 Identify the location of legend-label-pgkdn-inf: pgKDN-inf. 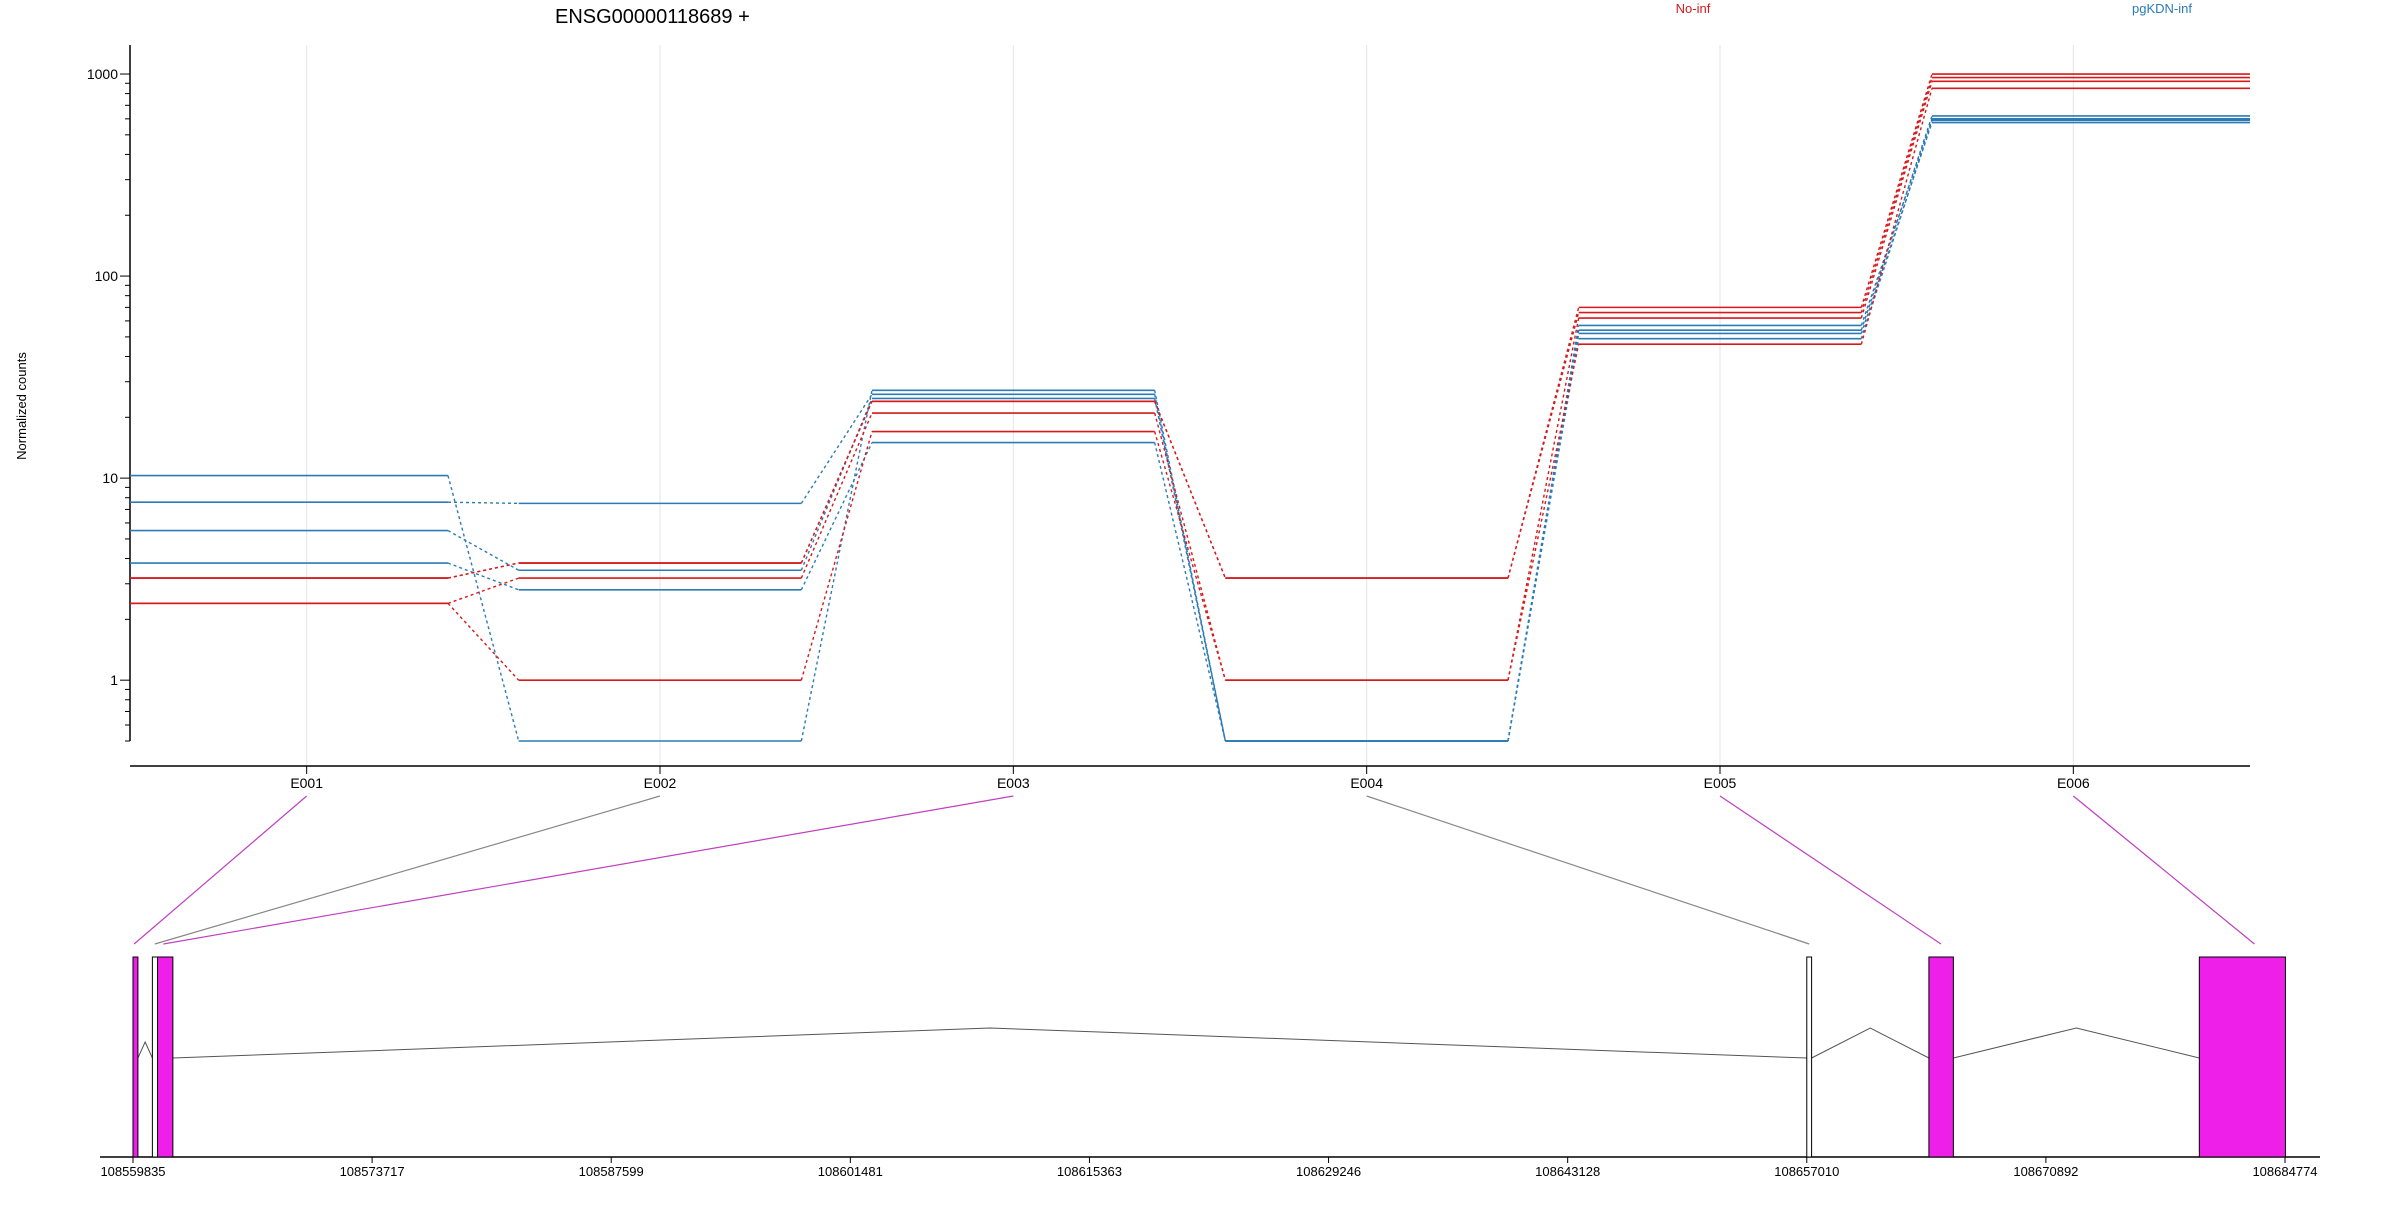
(2162, 8).